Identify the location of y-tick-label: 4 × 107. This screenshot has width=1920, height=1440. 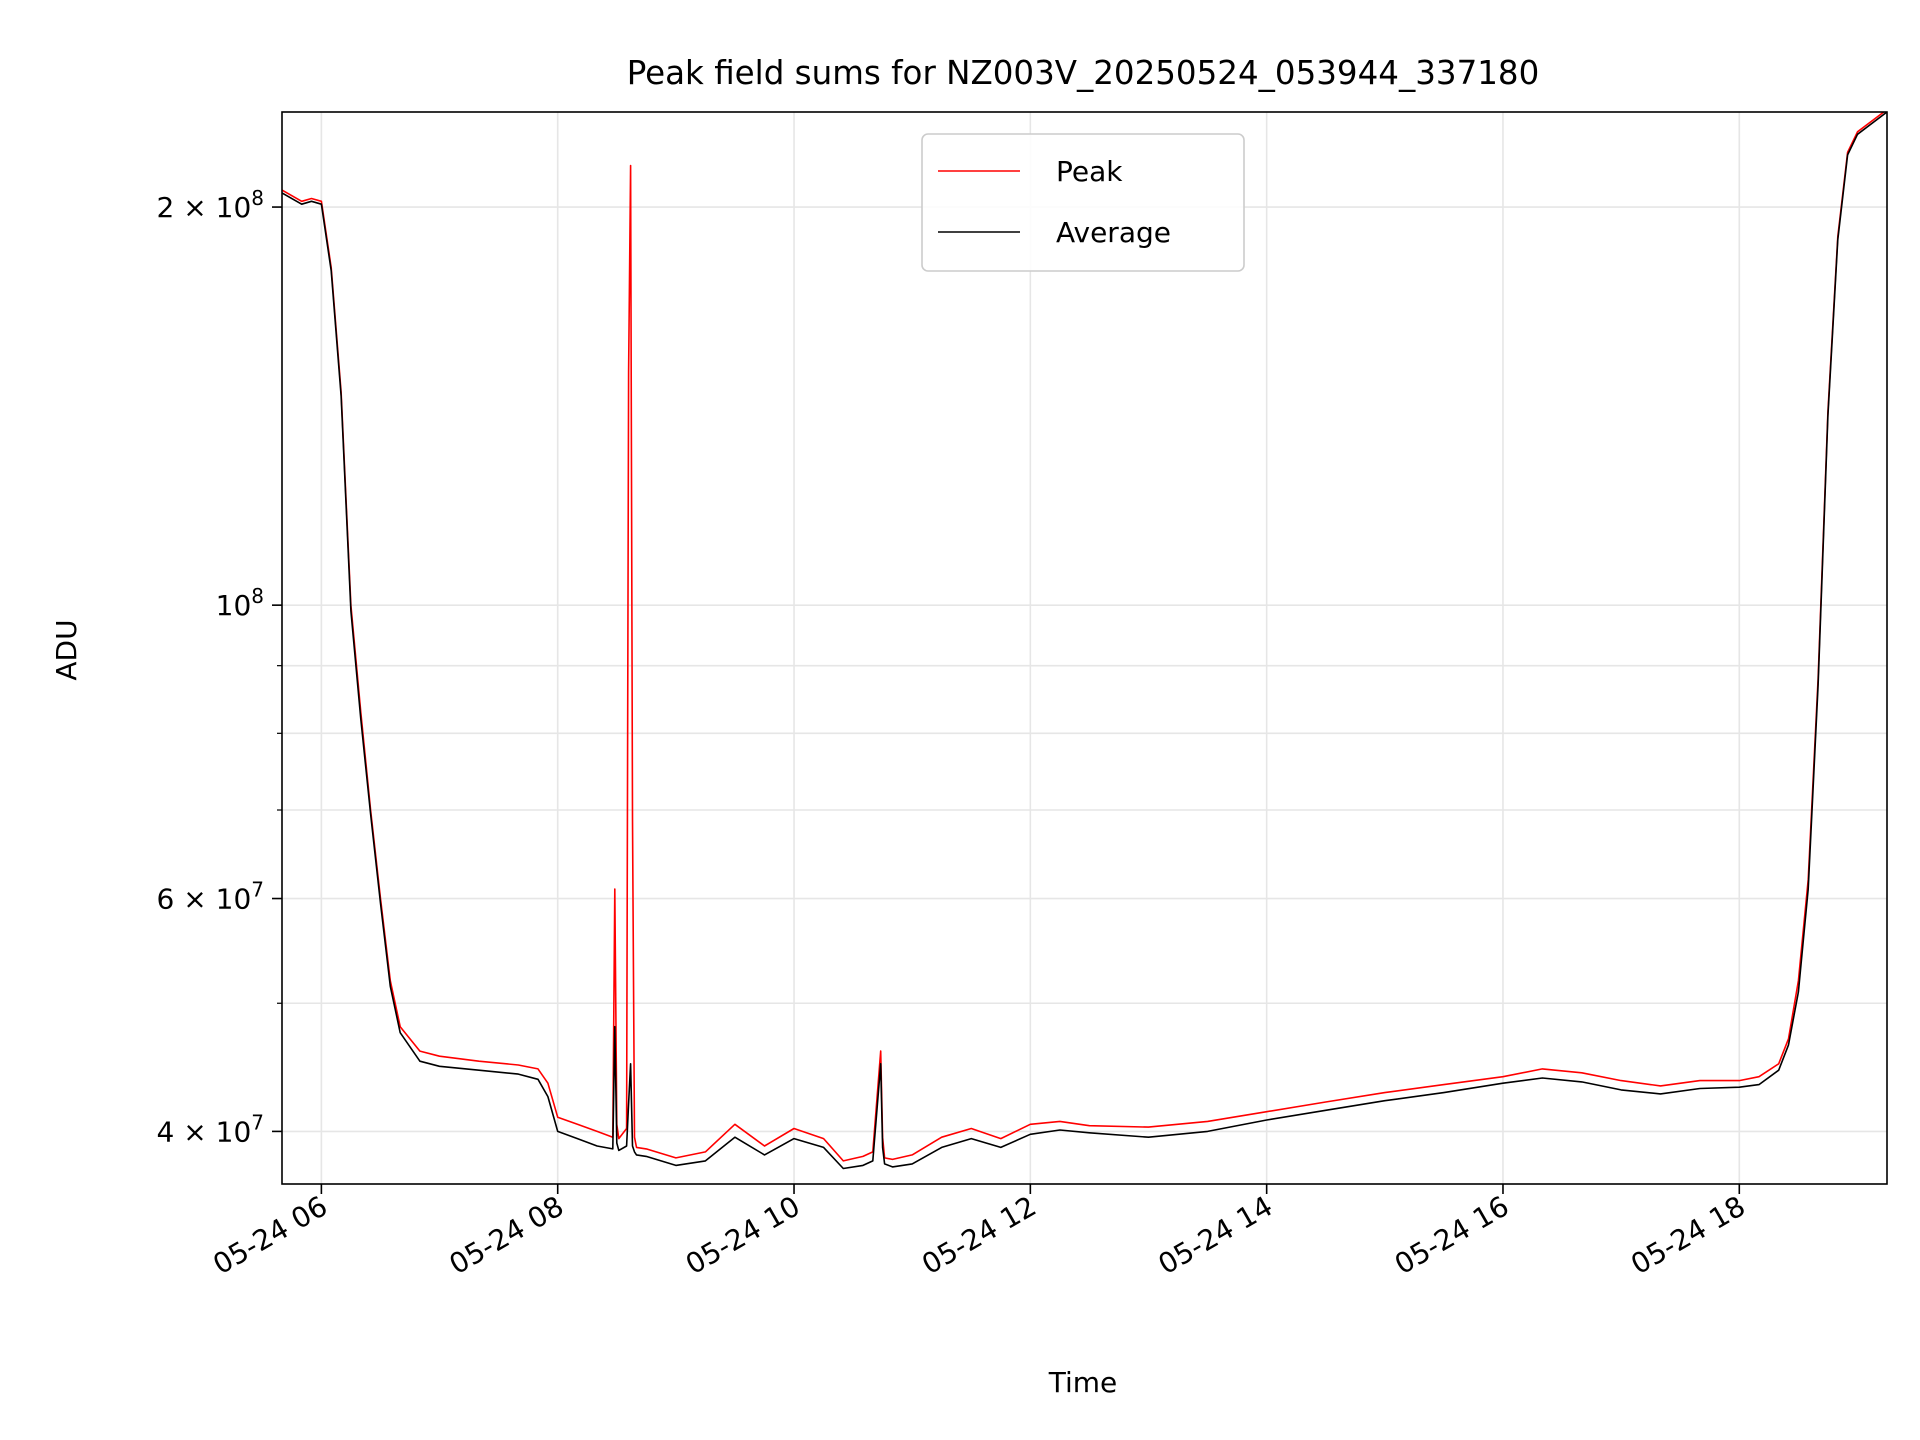
(210, 1129).